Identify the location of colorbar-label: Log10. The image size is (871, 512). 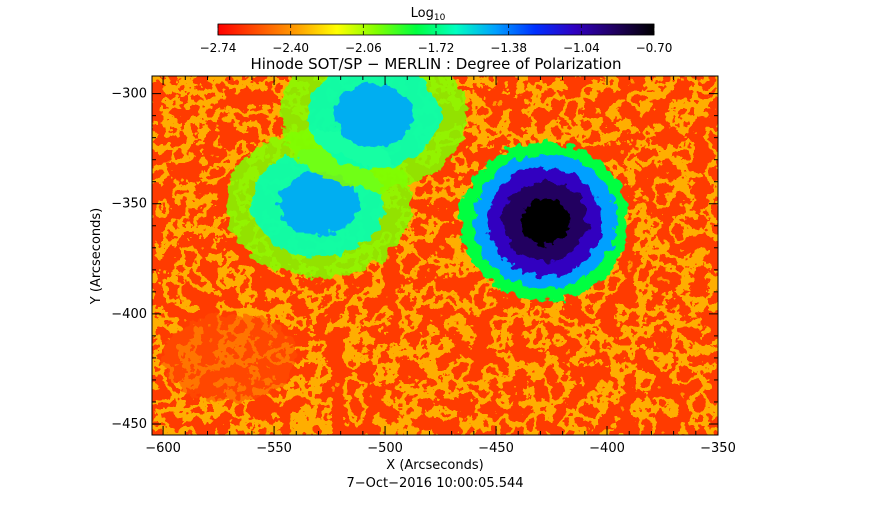
(428, 14).